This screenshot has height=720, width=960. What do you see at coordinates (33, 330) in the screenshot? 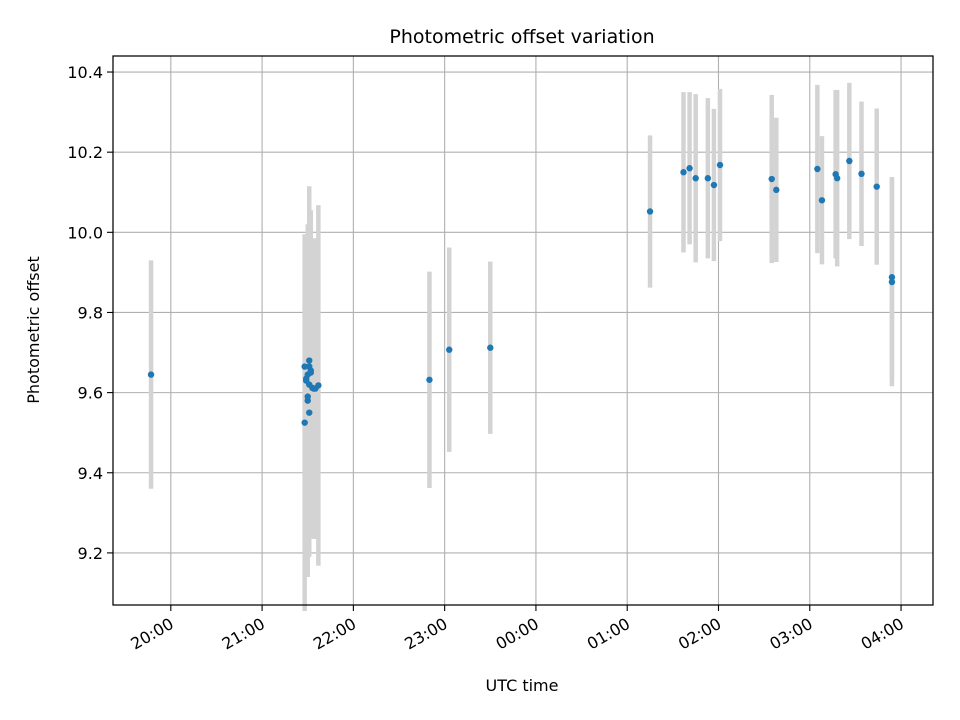
I see `y-axis-label: Photometric offset` at bounding box center [33, 330].